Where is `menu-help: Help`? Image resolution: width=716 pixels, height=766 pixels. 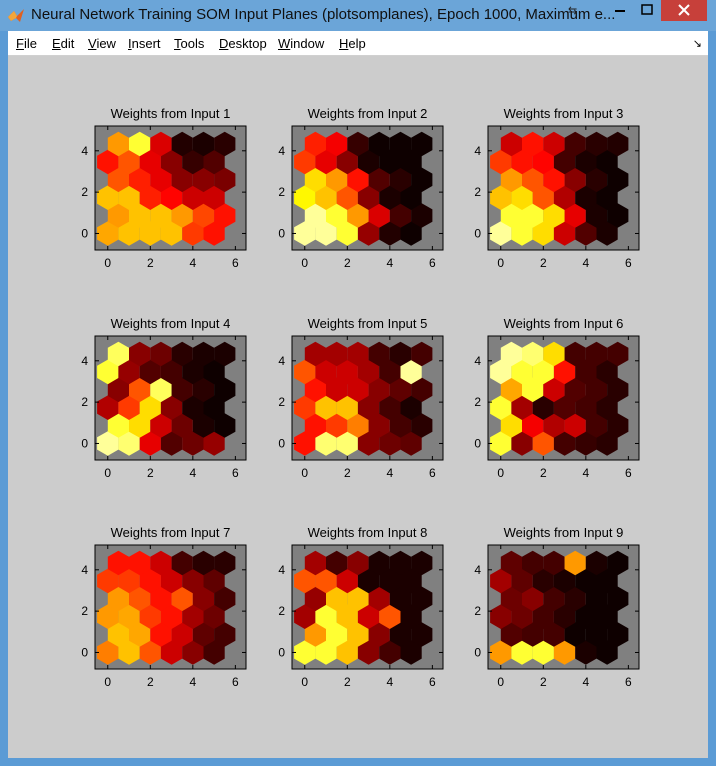 menu-help: Help is located at coordinates (352, 43).